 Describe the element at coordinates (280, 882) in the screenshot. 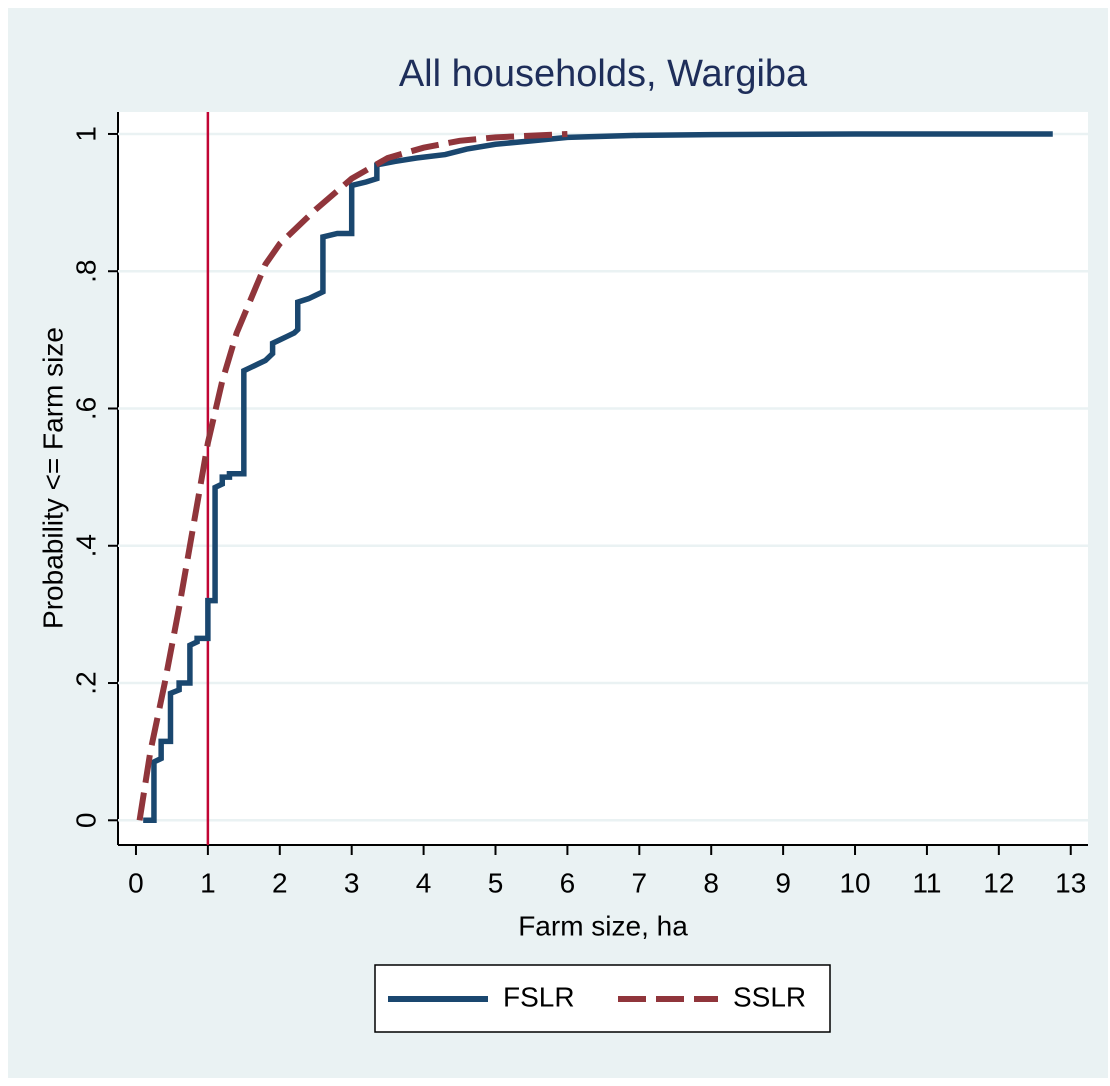

I see `x-tick-label: 2` at that location.